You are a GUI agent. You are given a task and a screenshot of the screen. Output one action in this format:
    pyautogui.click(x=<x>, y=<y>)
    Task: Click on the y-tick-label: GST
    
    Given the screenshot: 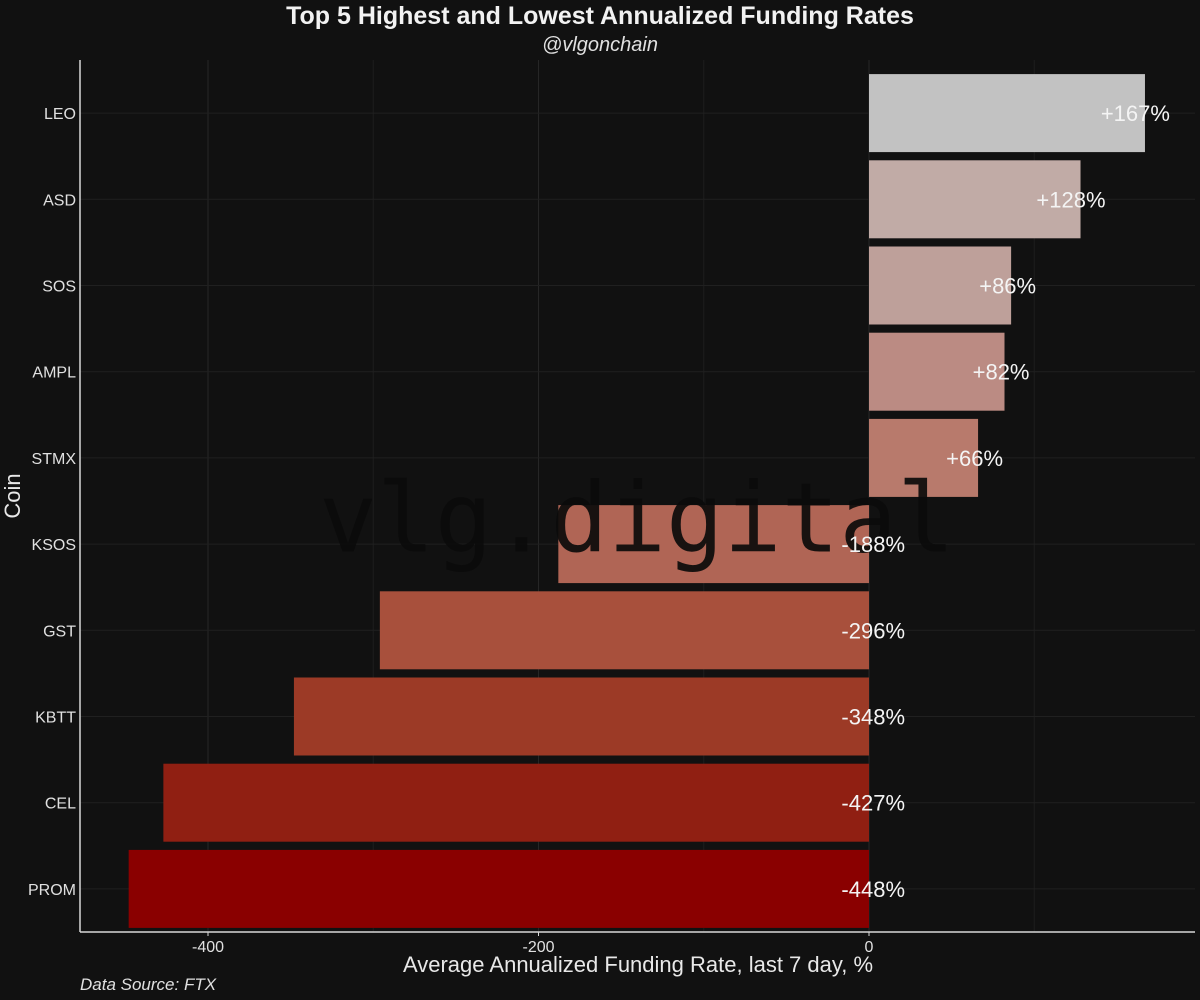 What is the action you would take?
    pyautogui.click(x=59, y=631)
    